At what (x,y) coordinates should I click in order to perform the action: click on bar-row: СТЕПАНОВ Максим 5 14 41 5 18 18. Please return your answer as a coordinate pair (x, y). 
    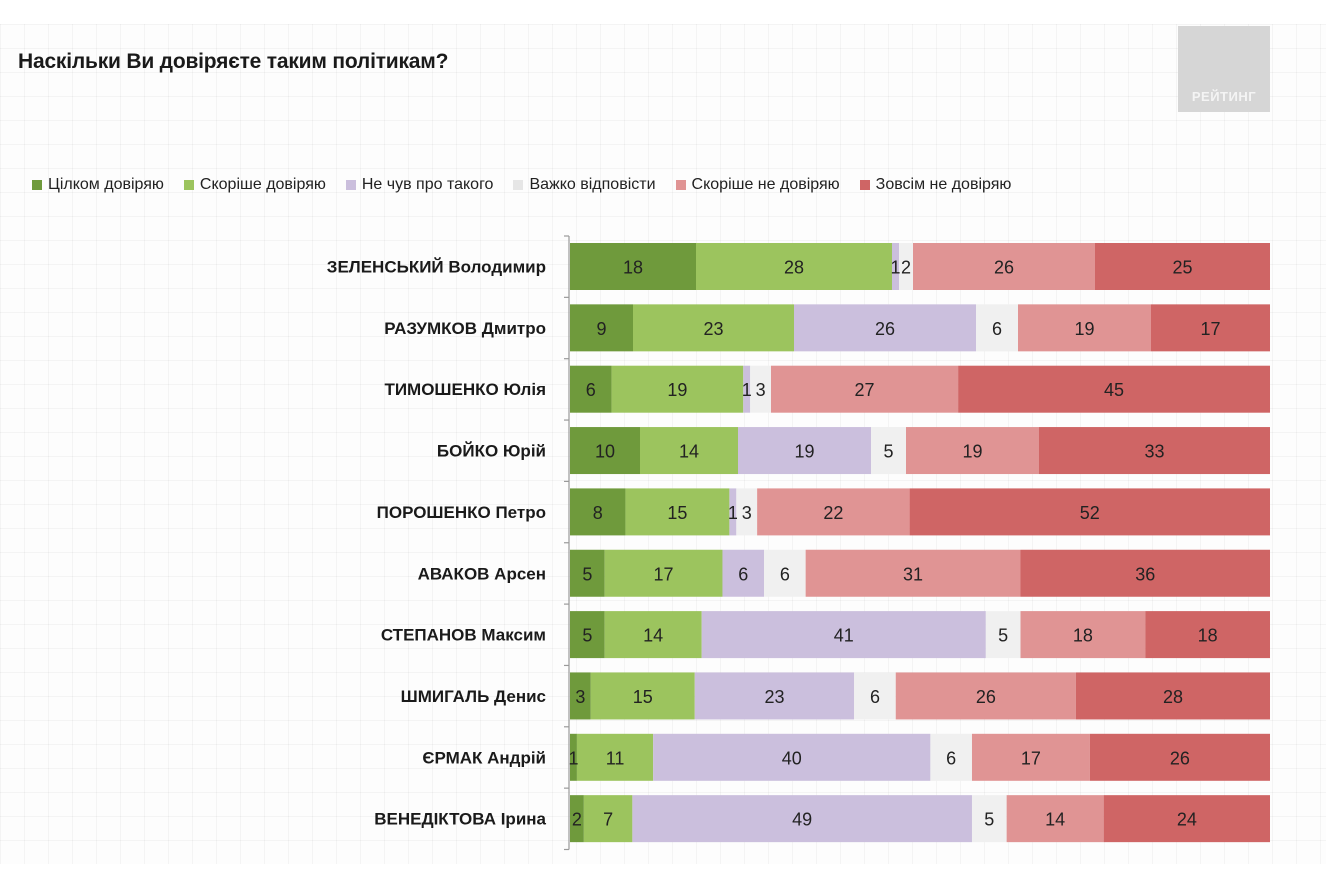
    Looking at the image, I should click on (825, 635).